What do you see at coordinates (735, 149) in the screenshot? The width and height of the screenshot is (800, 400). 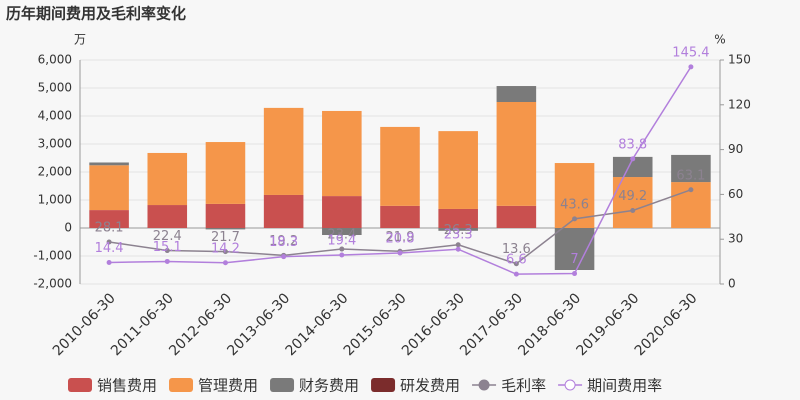 I see `y2-tick-label: 90` at bounding box center [735, 149].